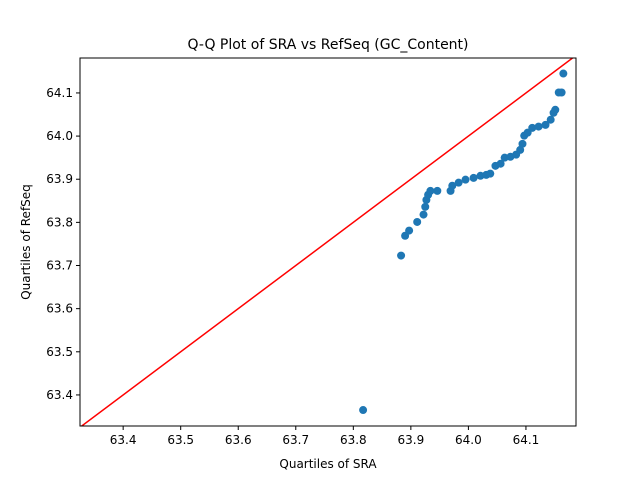 This screenshot has height=480, width=640. Describe the element at coordinates (526, 440) in the screenshot. I see `x-tick-label: 64.1` at that location.